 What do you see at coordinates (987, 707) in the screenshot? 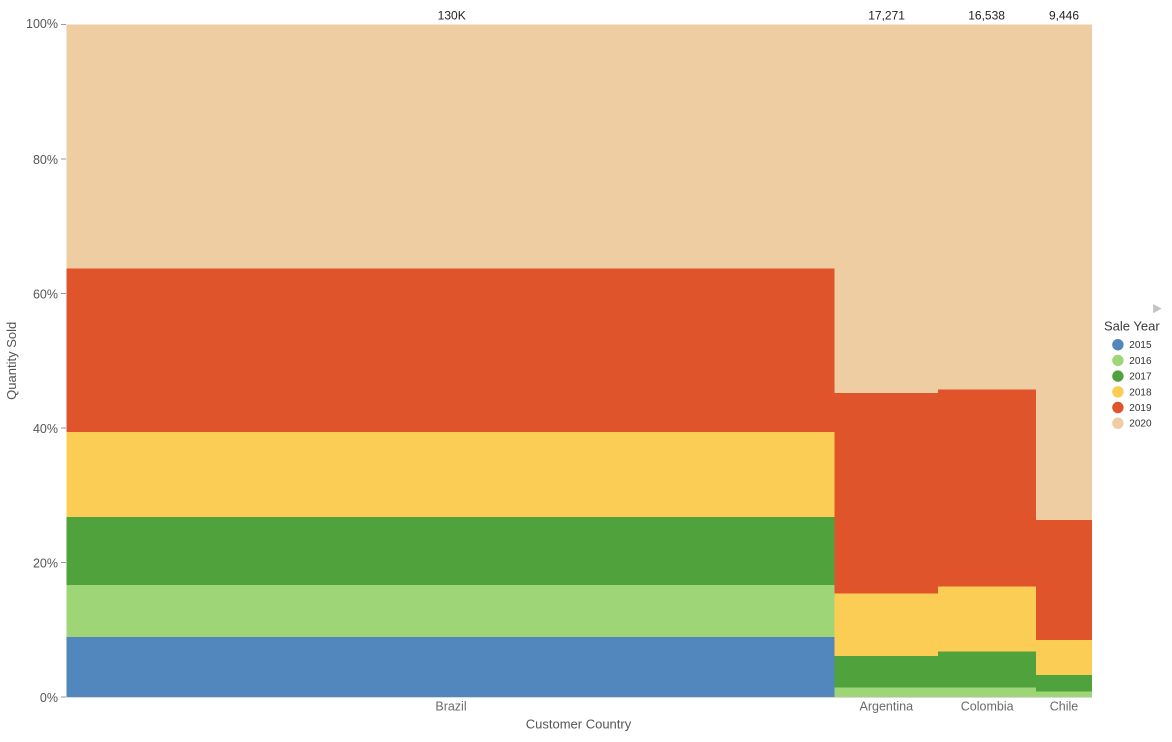
I see `svg-text: Colombia` at bounding box center [987, 707].